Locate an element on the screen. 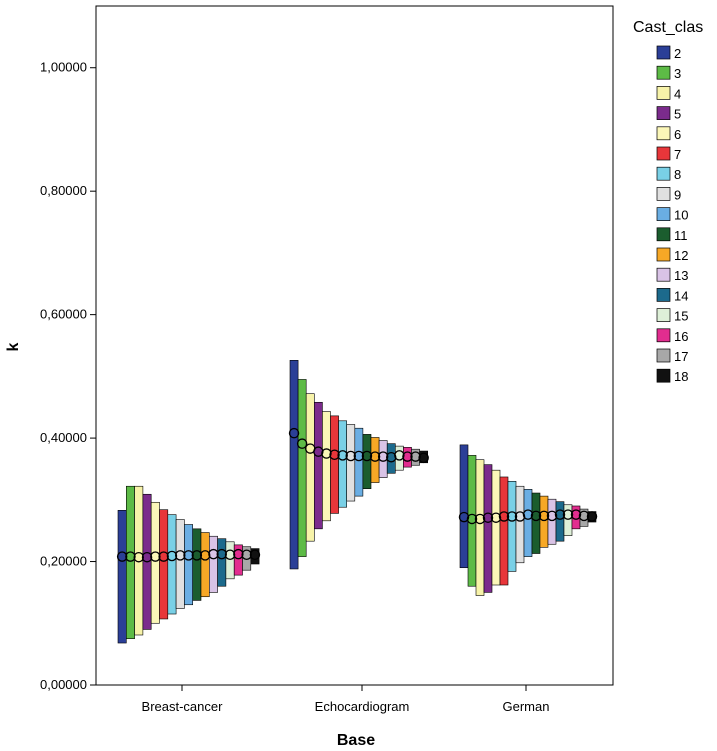  legend-label-18: 18 is located at coordinates (681, 376).